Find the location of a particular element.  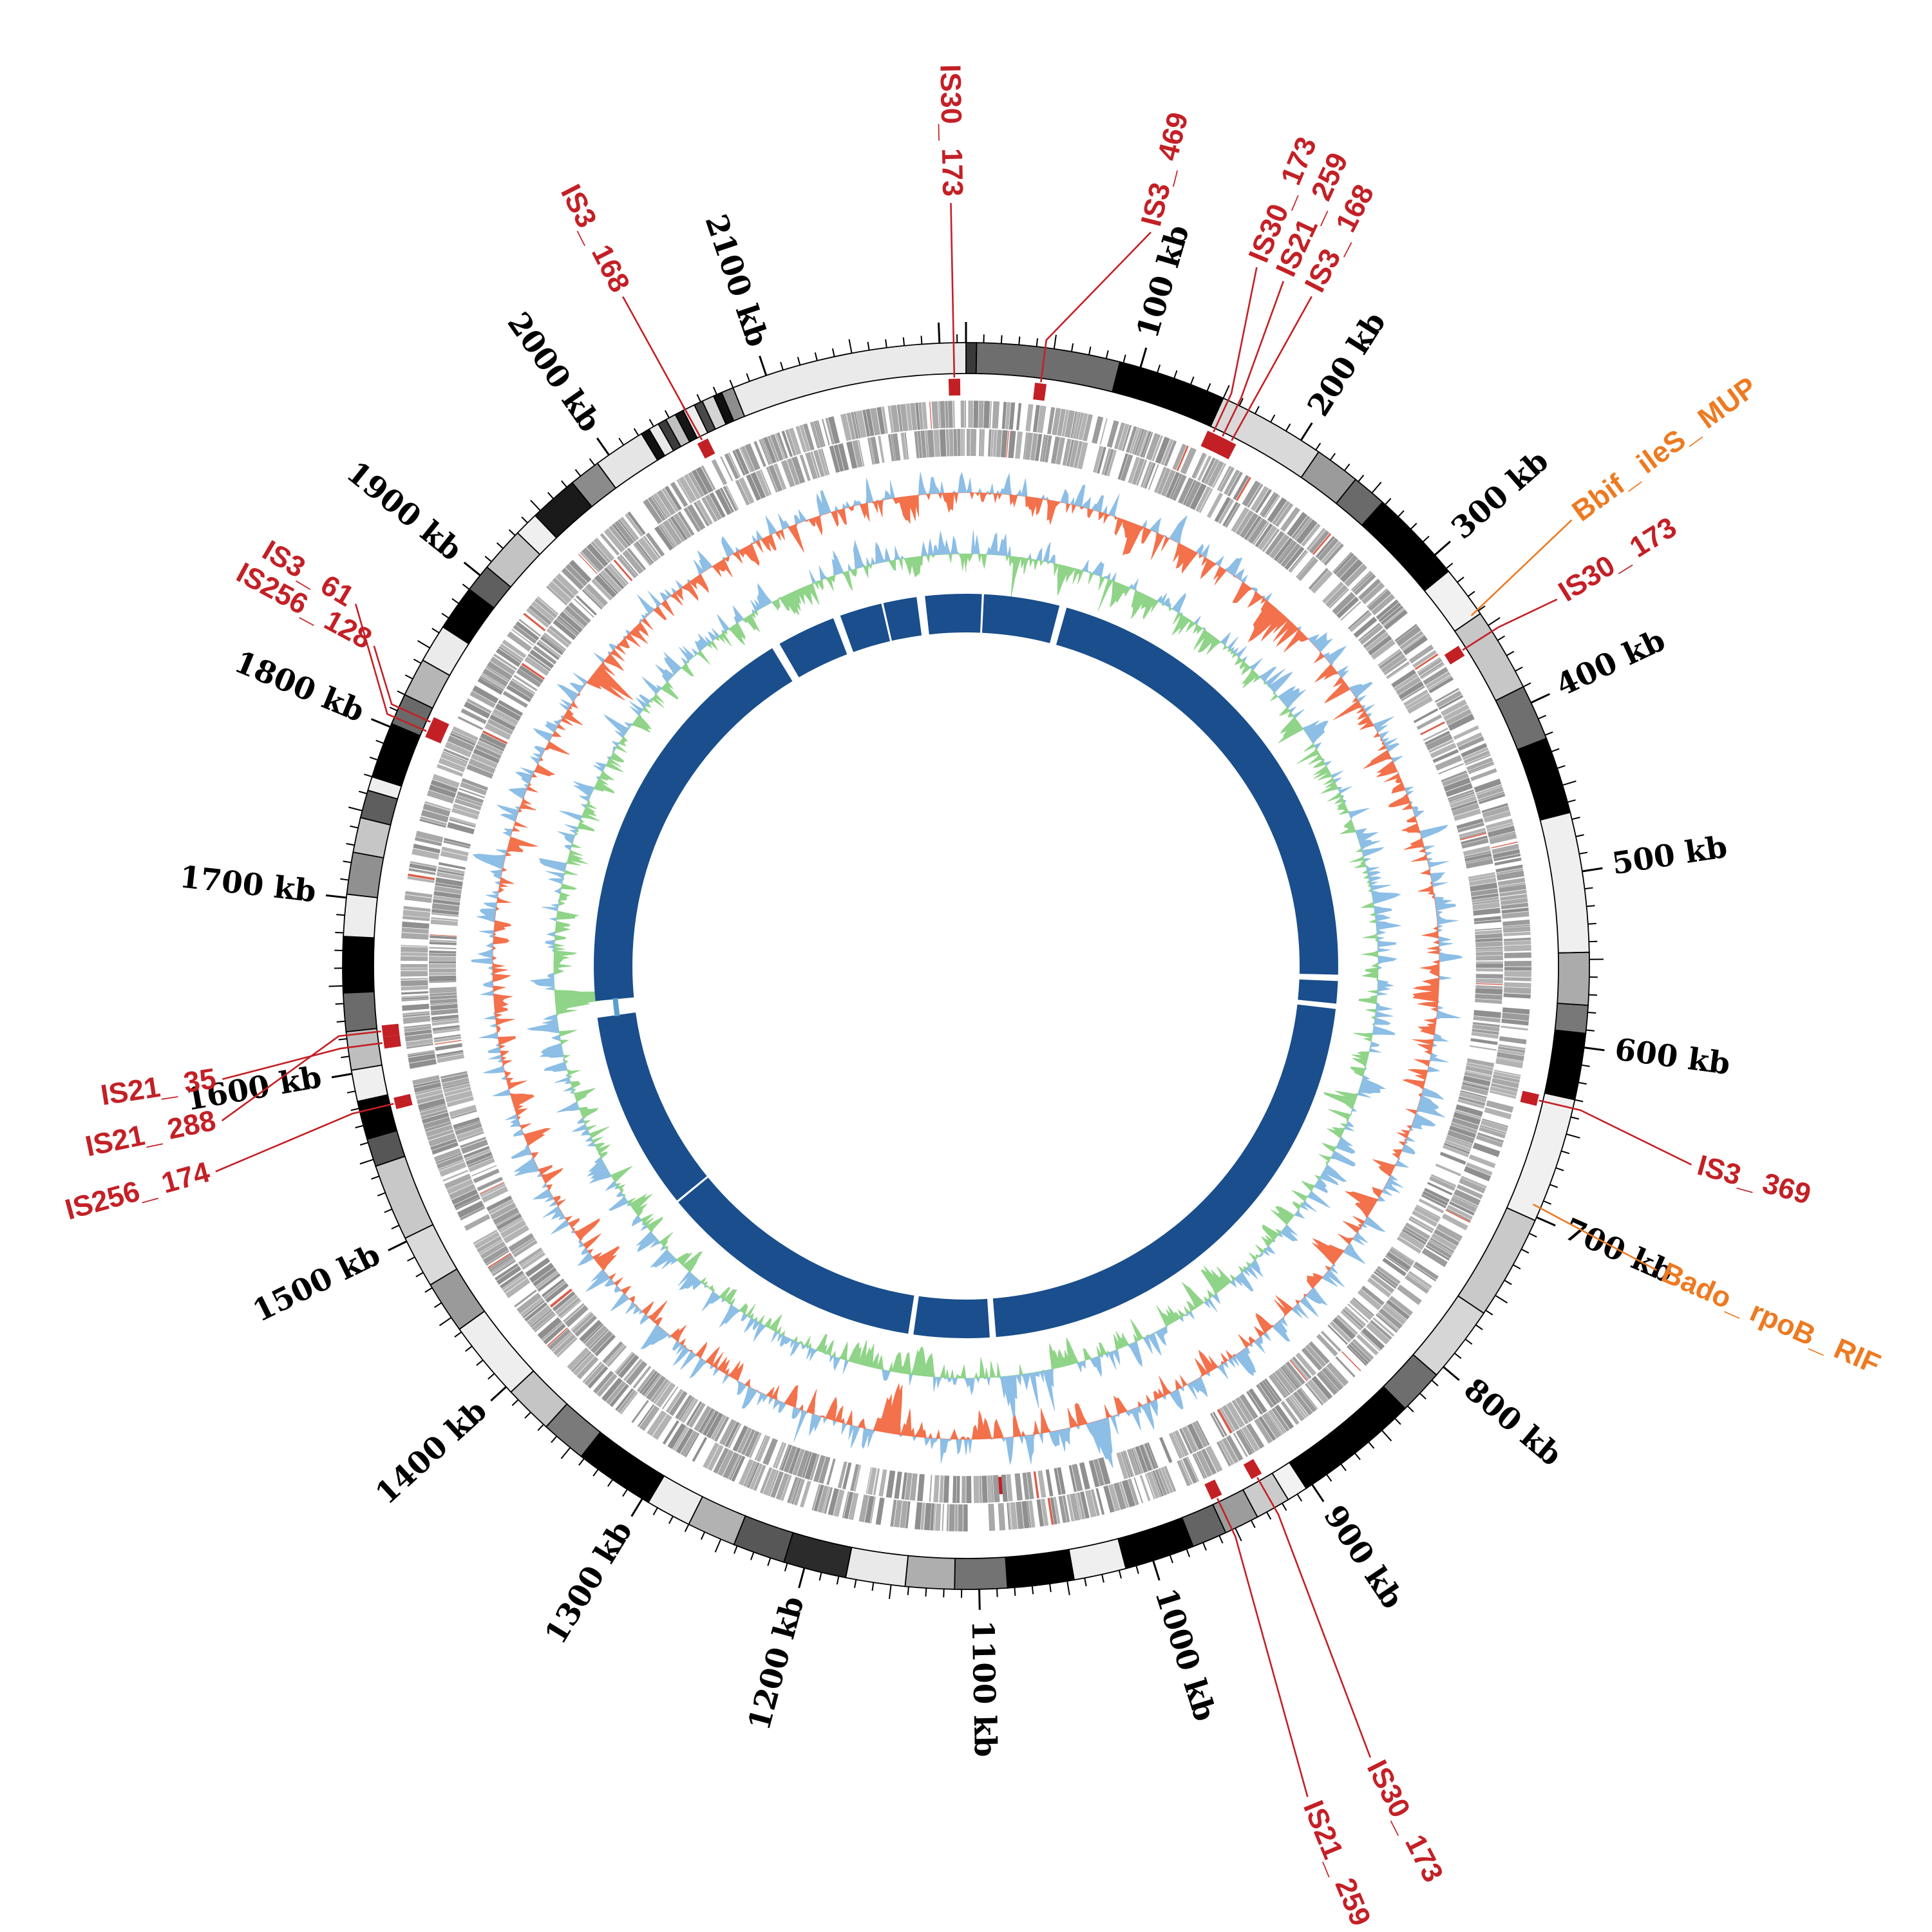

is-site-marker is located at coordinates (1253, 1469).